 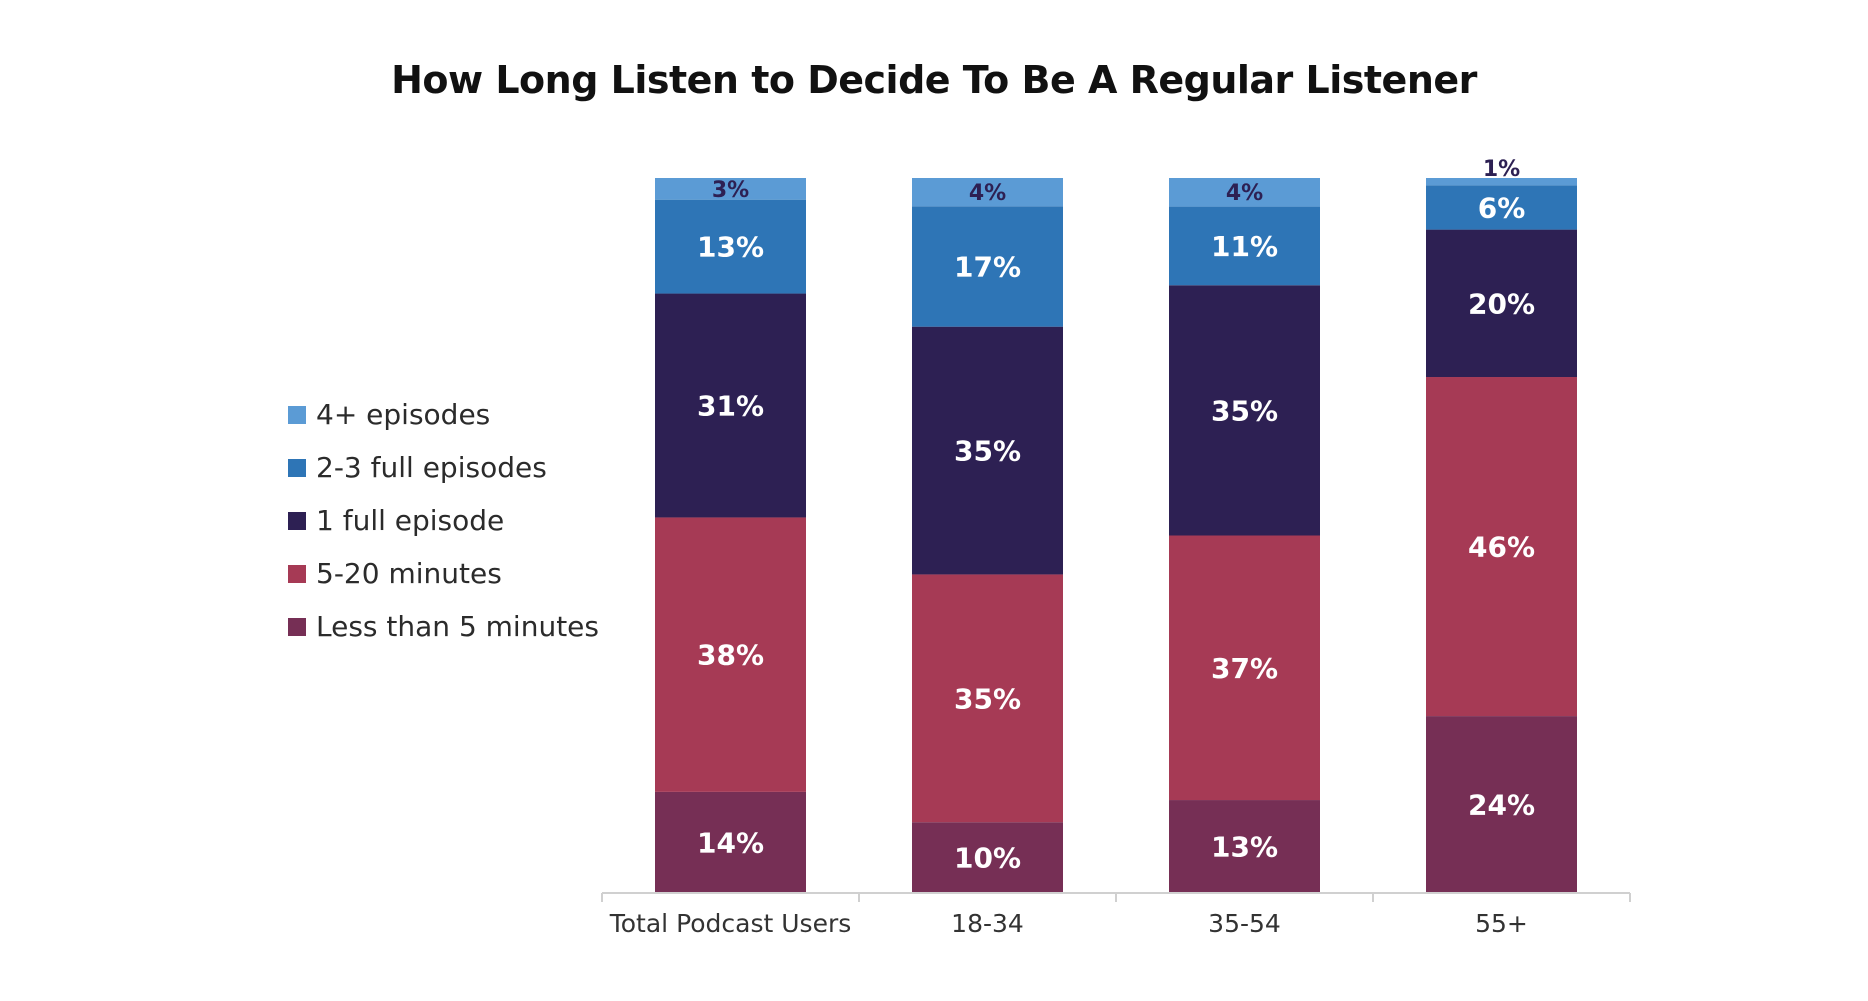 I want to click on x-tick-label-35-54: 35-54, so click(x=1244, y=923).